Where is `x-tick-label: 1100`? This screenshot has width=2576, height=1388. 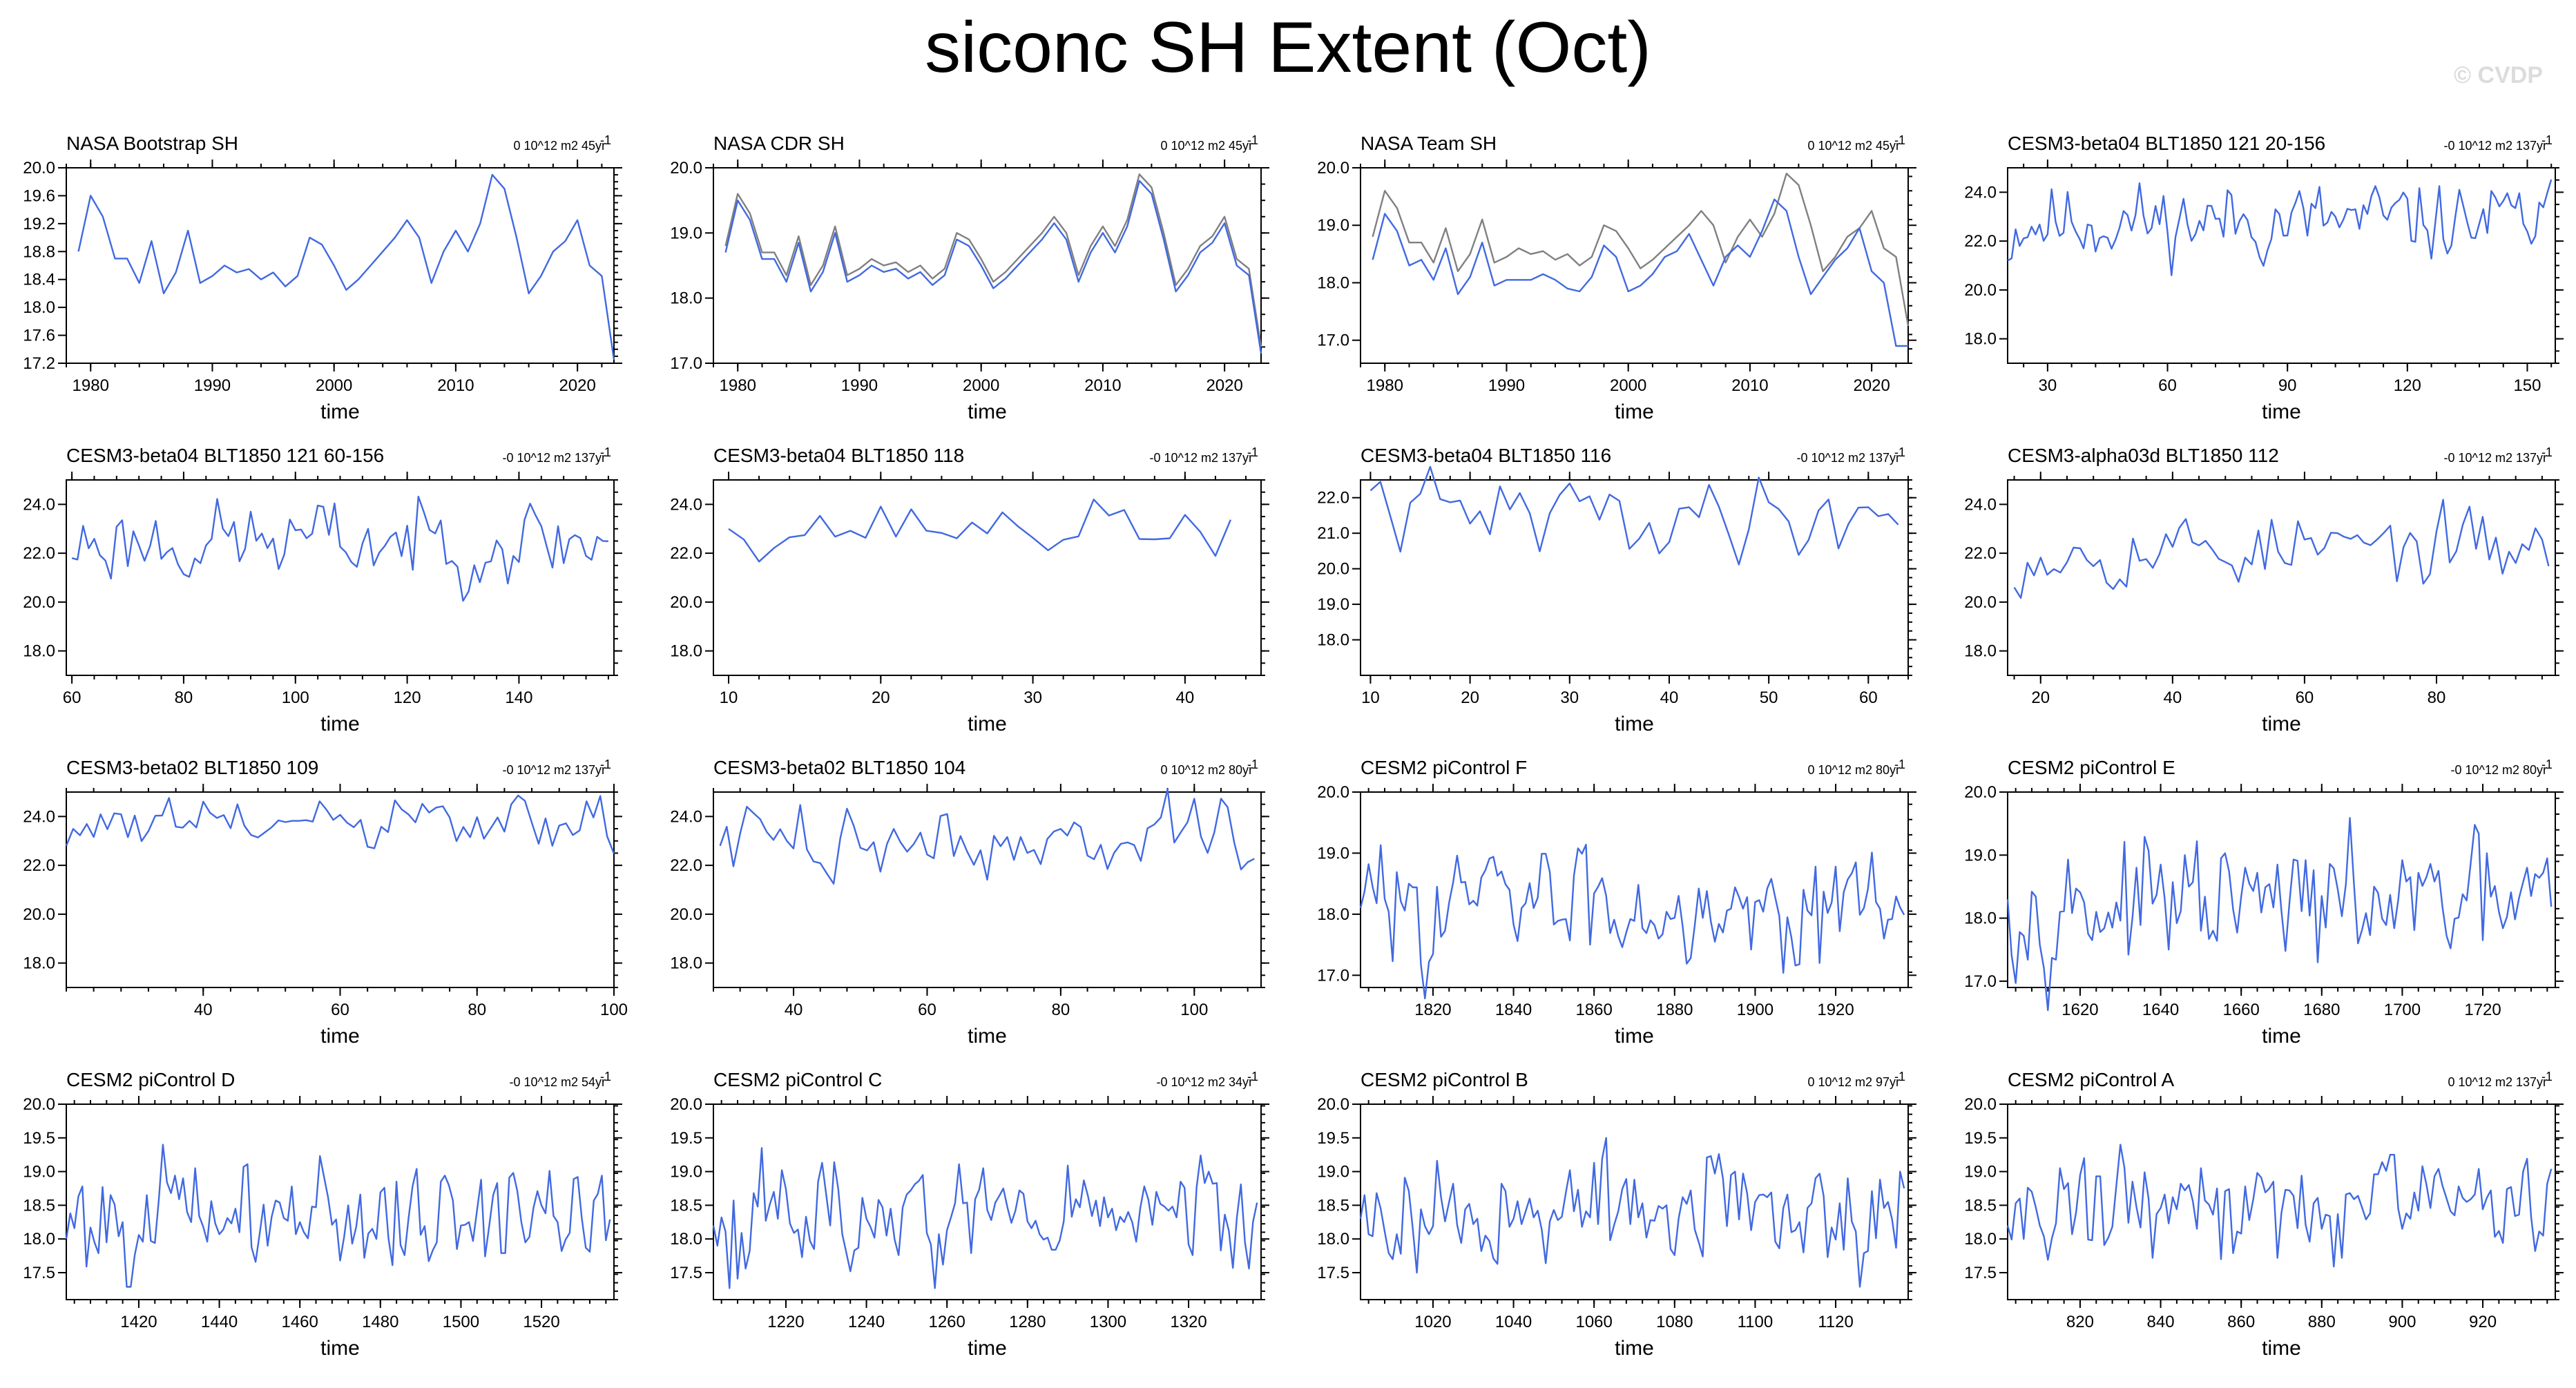 x-tick-label: 1100 is located at coordinates (1756, 1322).